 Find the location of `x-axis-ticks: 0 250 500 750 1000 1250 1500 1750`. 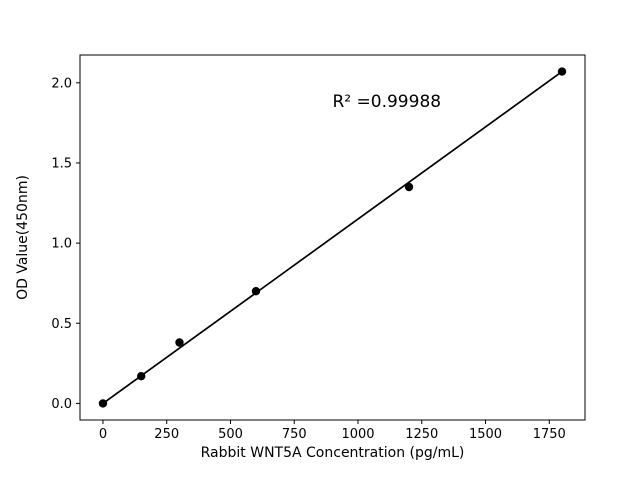

x-axis-ticks: 0 250 500 750 1000 1250 1500 1750 is located at coordinates (332, 431).